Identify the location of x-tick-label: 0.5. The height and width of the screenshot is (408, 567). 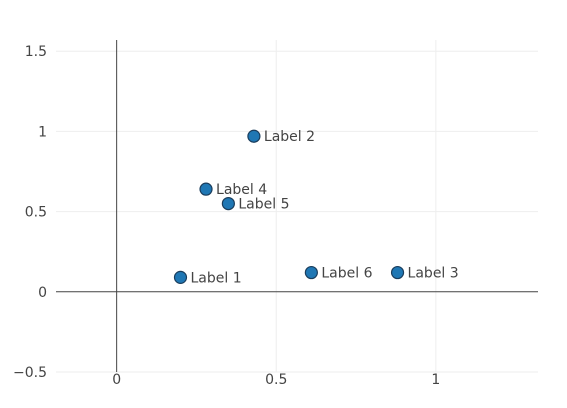
(276, 380).